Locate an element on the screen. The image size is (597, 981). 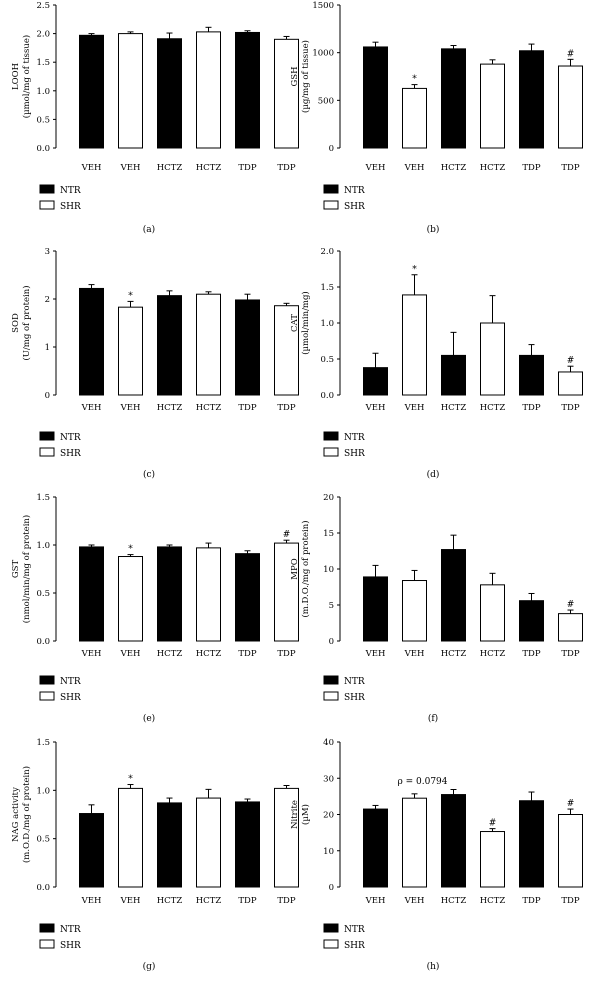
panel-label: (d) is located at coordinates (433, 474).